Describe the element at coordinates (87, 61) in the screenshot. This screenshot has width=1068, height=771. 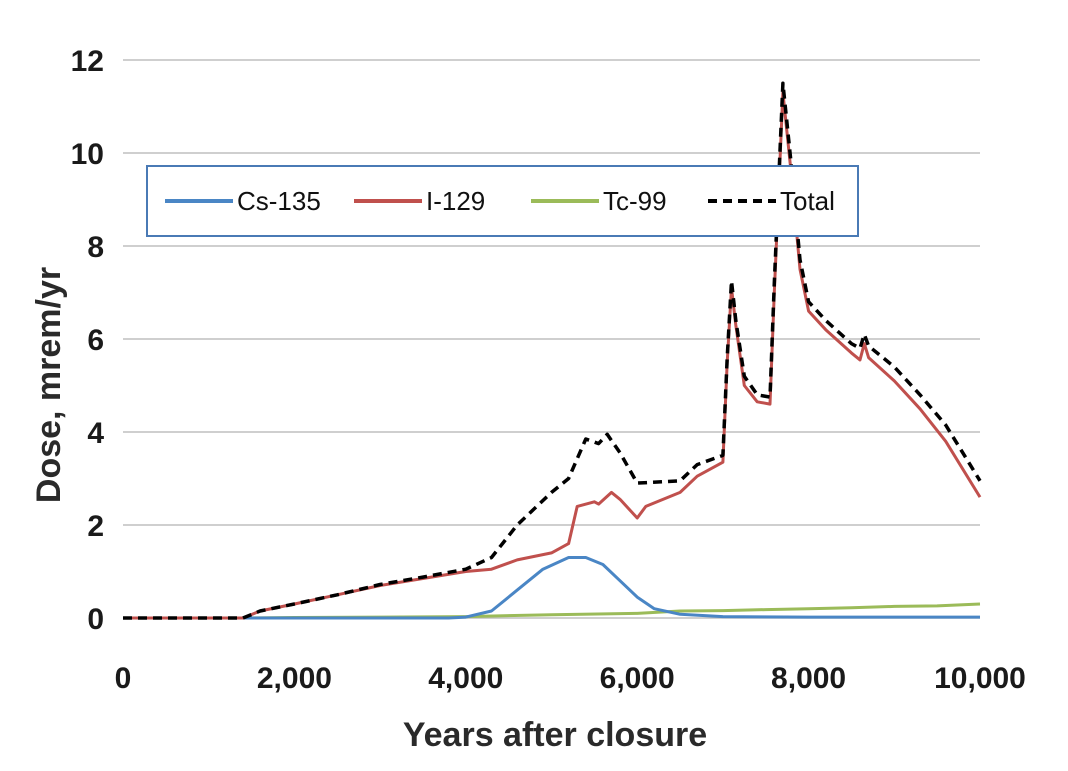
I see `y-tick-label: 12` at that location.